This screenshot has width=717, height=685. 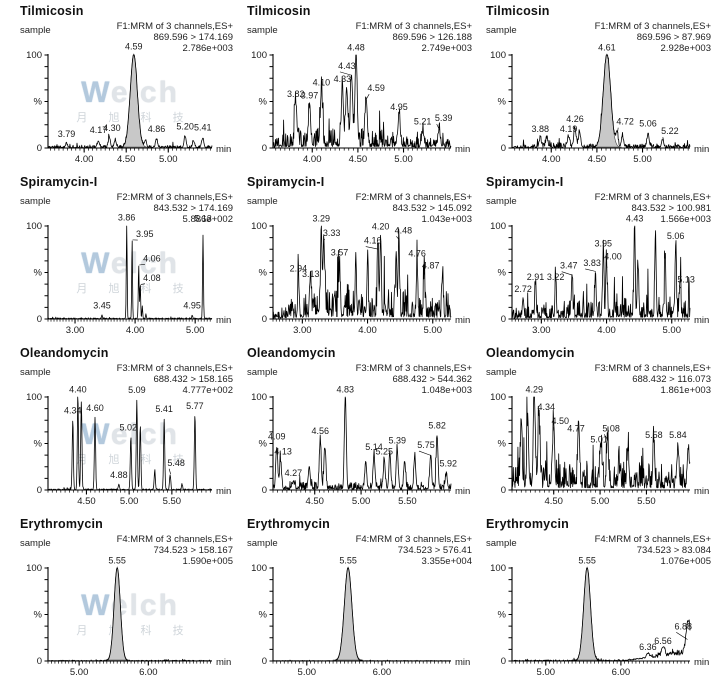 What do you see at coordinates (625, 122) in the screenshot?
I see `peak-label: 4.72` at bounding box center [625, 122].